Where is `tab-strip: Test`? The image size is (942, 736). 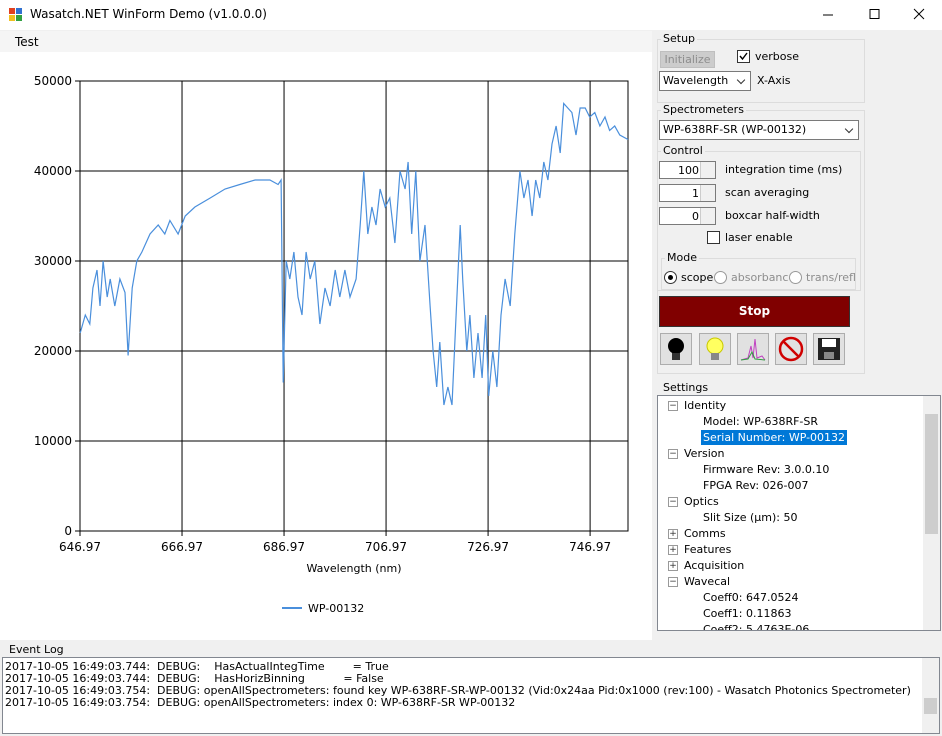 tab-strip: Test is located at coordinates (326, 41).